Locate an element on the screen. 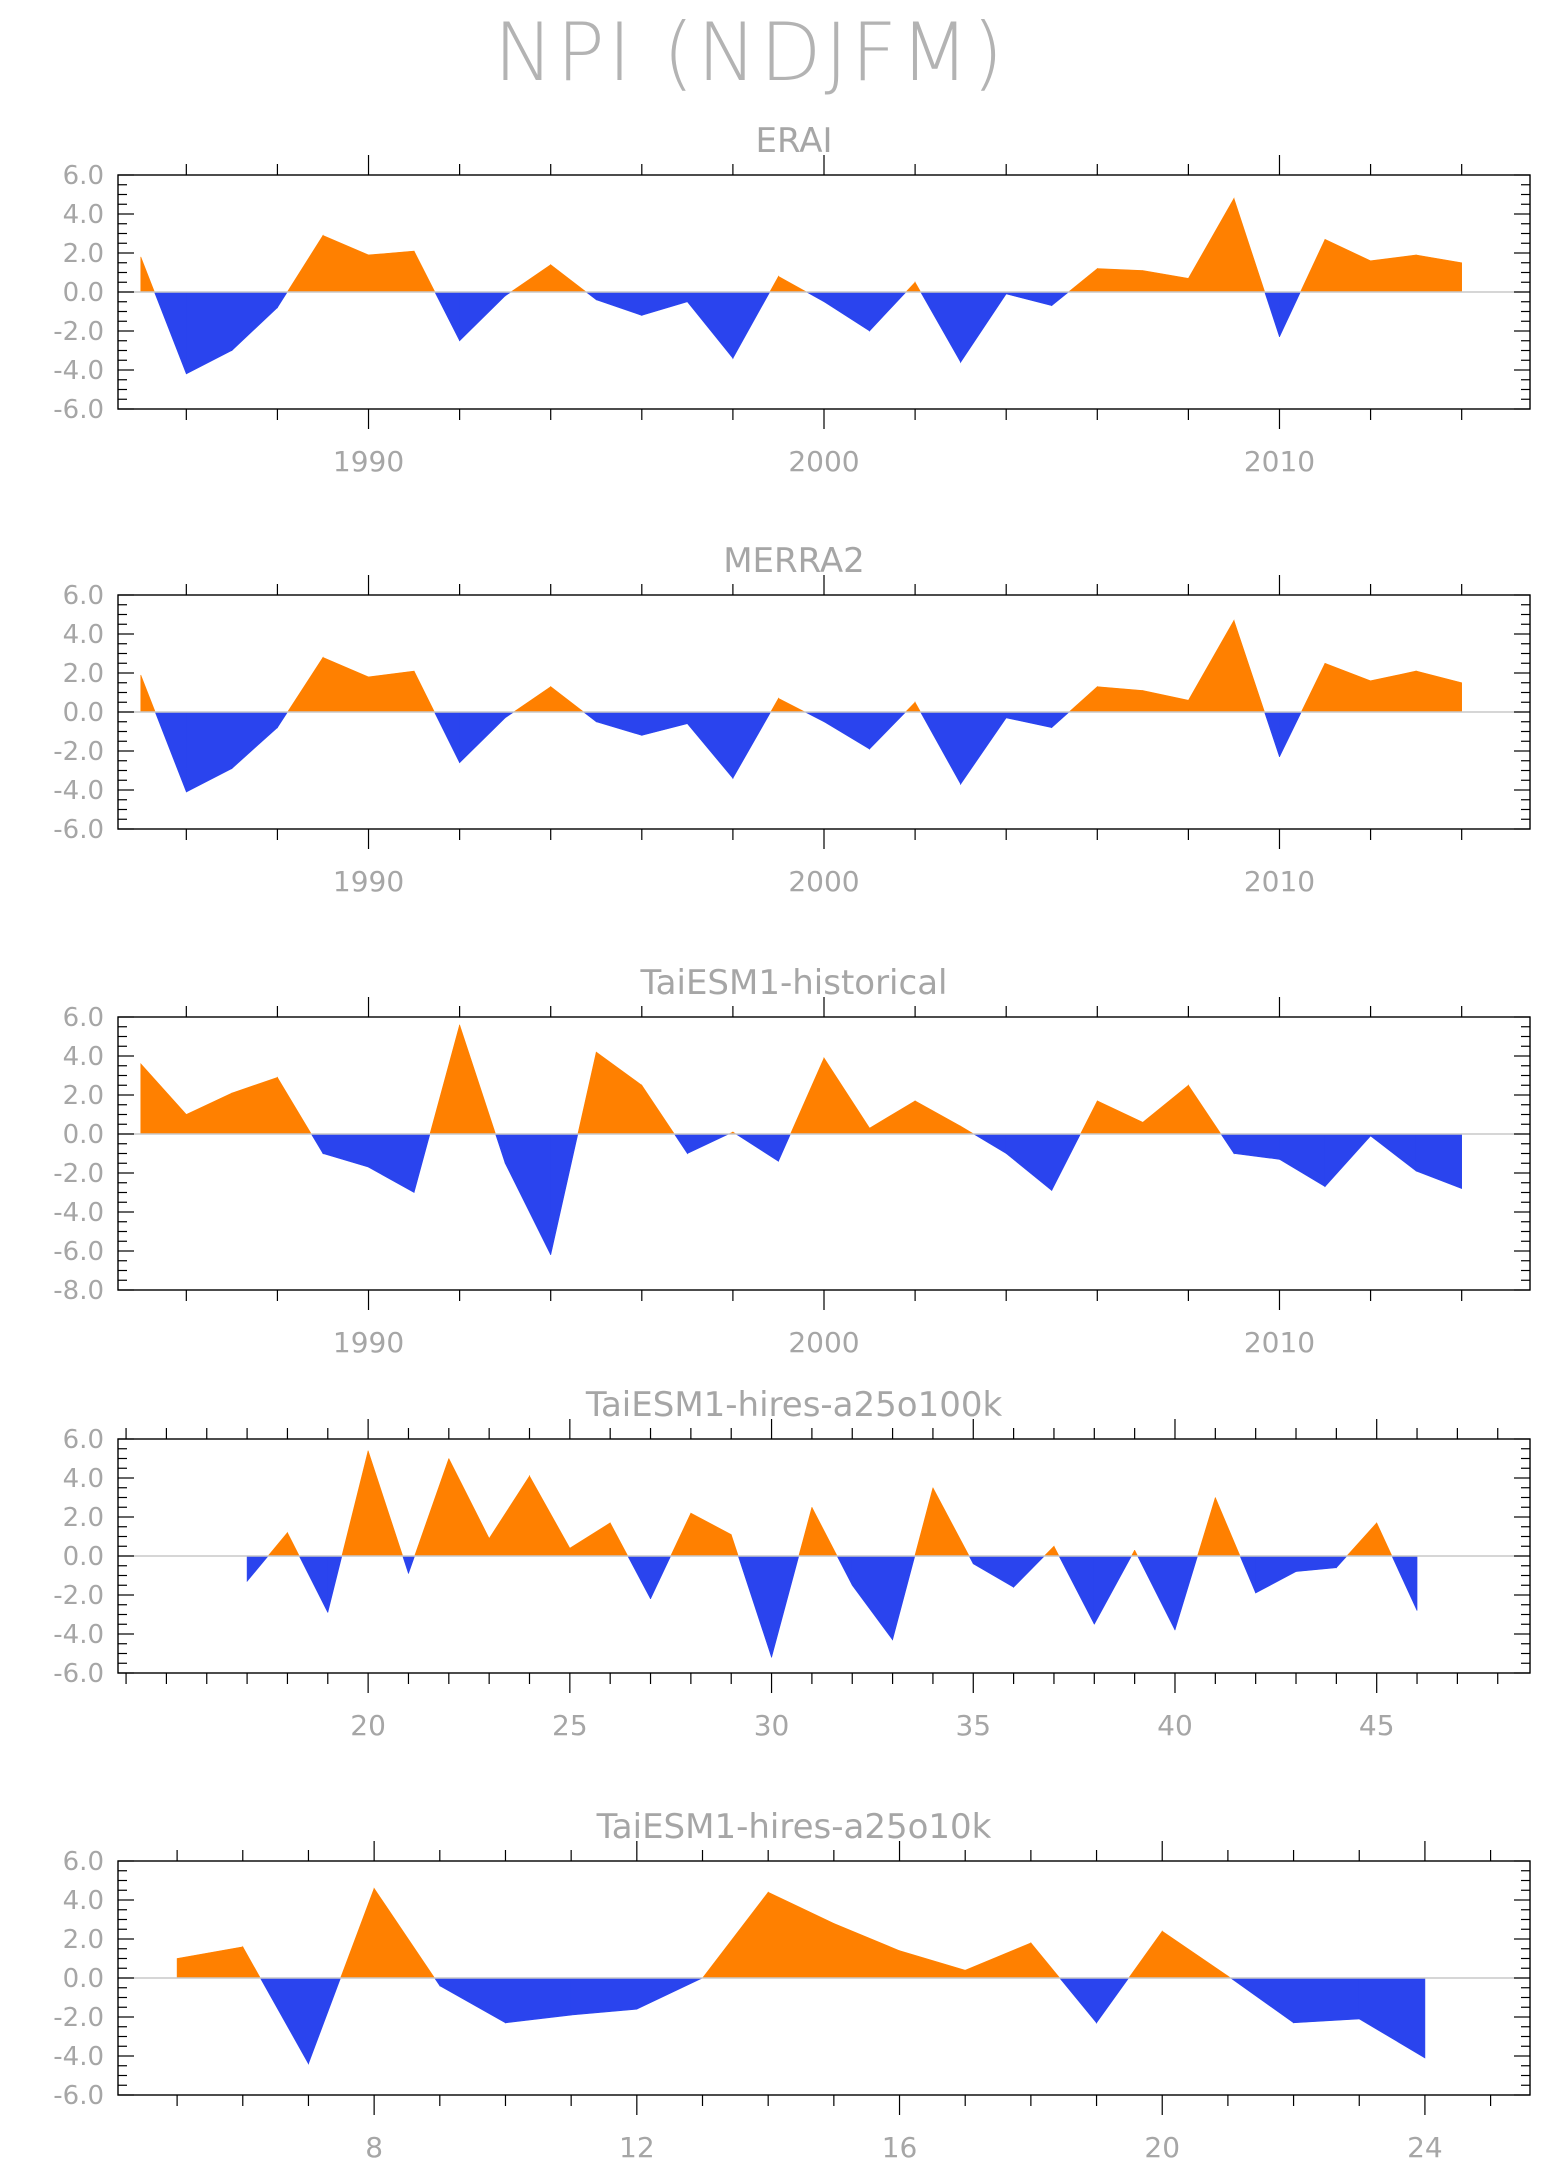 The image size is (1566, 2172). panel-title: TaiESM1-hires-a25o10k is located at coordinates (794, 1827).